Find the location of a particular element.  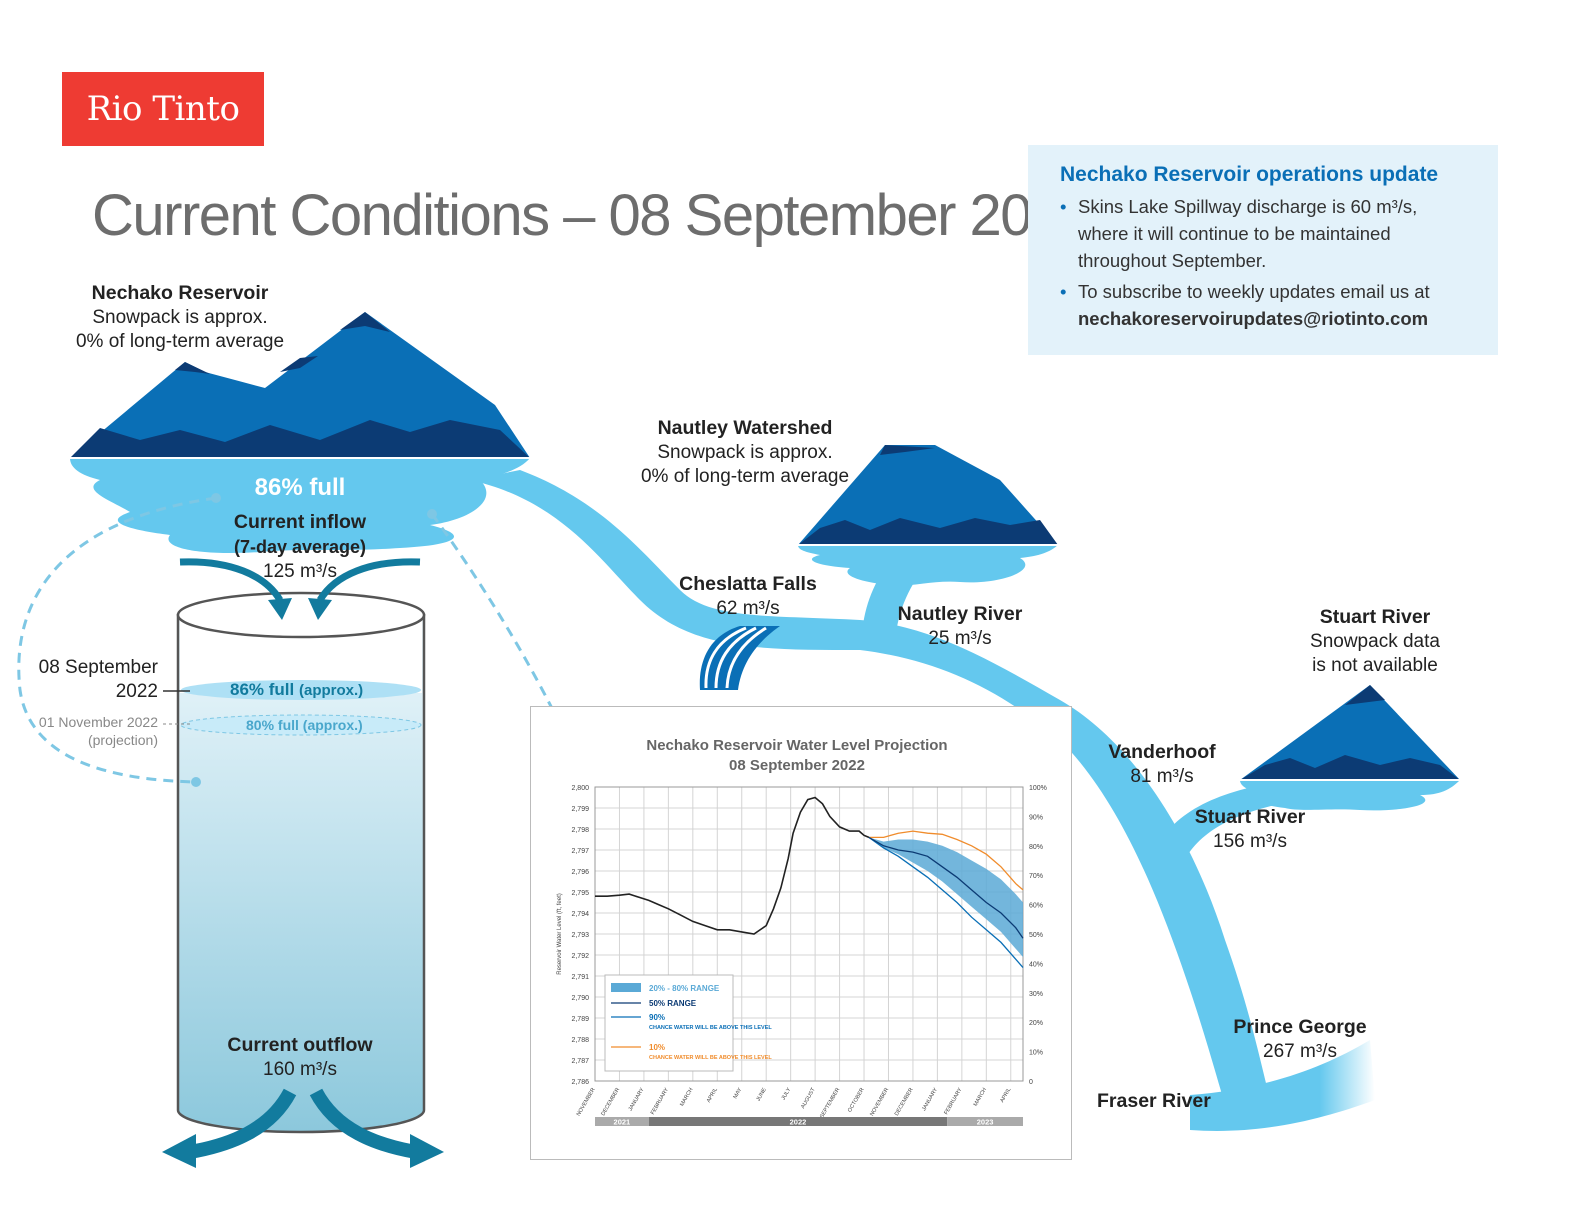

legend-label: 10% is located at coordinates (657, 1047).